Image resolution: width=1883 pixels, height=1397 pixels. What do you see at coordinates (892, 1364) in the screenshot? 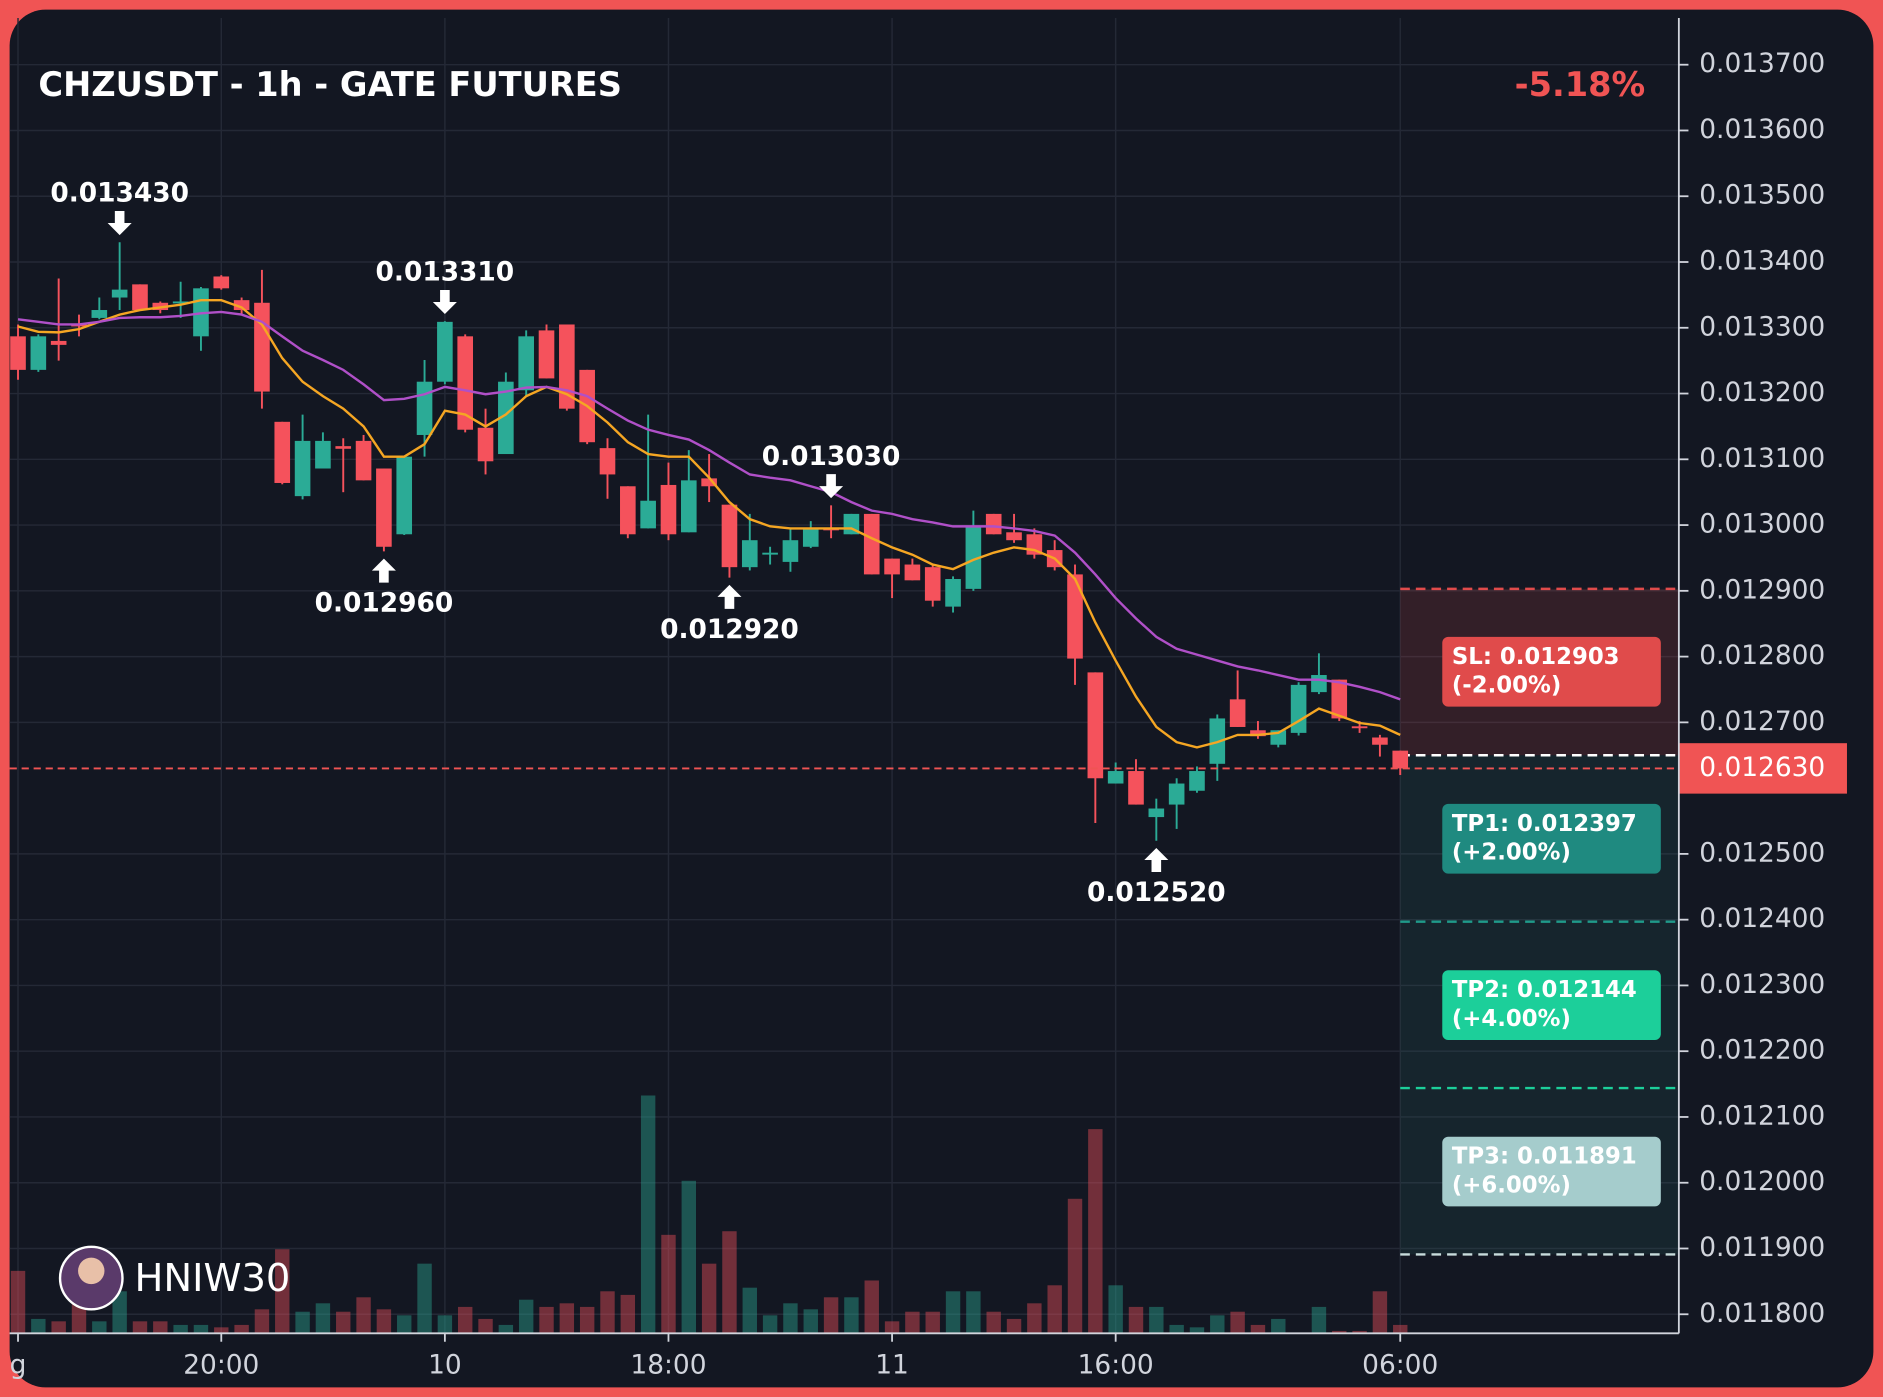
I see `x-tick-label: 11` at bounding box center [892, 1364].